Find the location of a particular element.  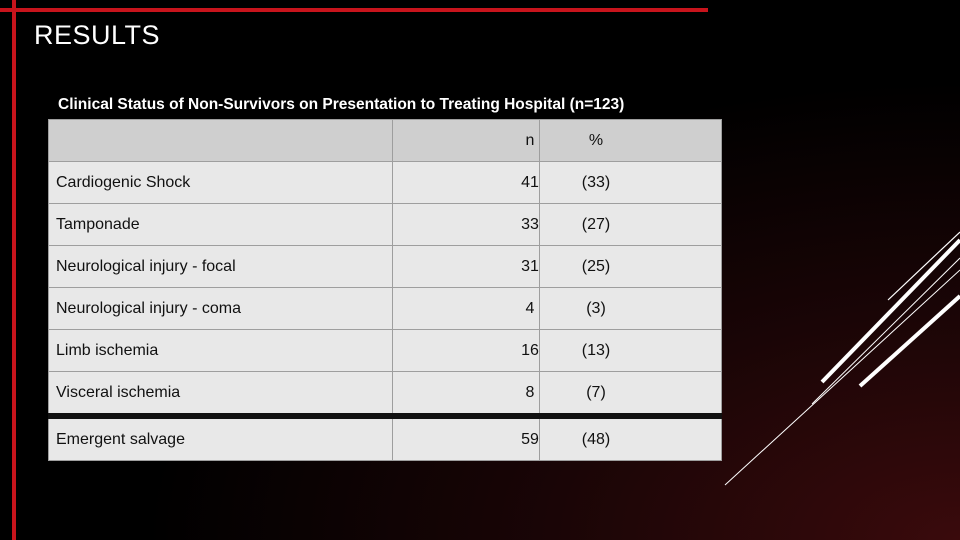

row-n-cell: 4 is located at coordinates (466, 308).